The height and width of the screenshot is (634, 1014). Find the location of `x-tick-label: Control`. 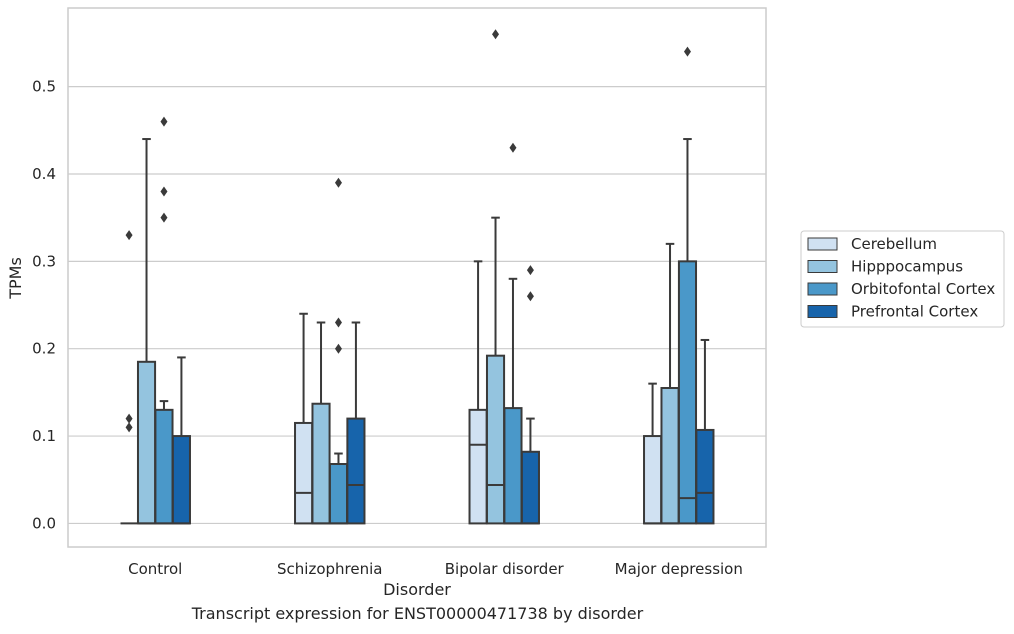

x-tick-label: Control is located at coordinates (155, 569).